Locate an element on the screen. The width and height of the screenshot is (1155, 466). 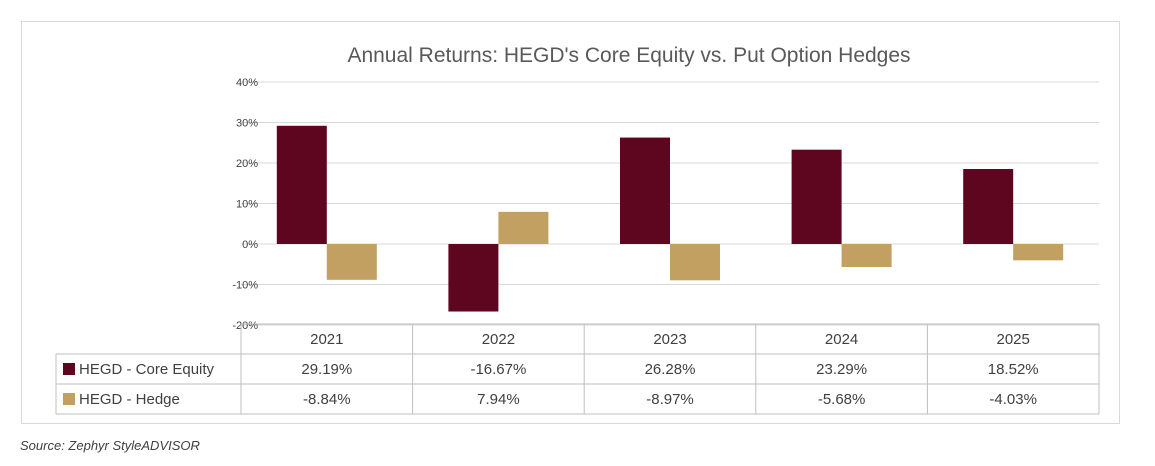
x-tick-label-2023: 2023 is located at coordinates (669, 339).